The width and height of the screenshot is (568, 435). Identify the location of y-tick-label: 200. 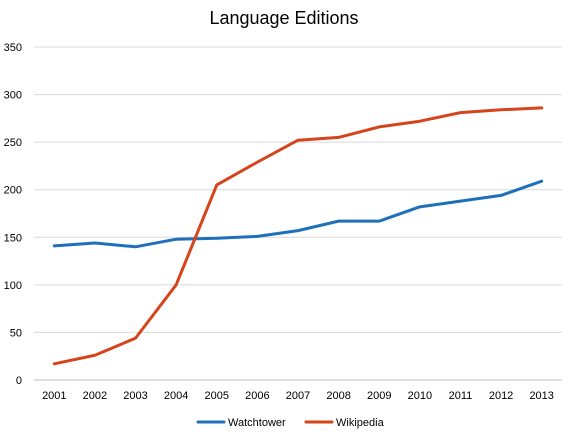
(13, 191).